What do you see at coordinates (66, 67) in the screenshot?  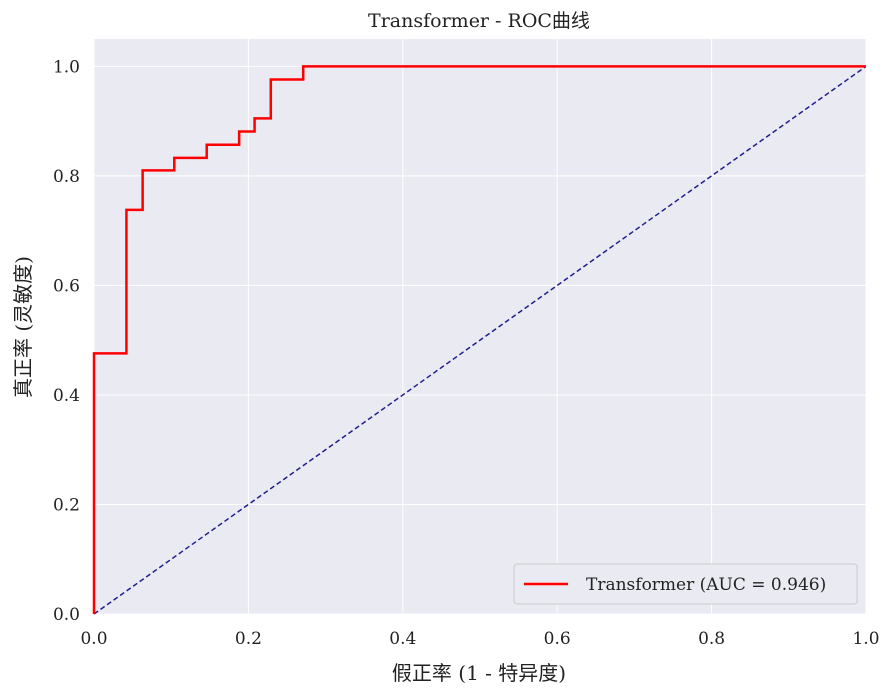 I see `y-tick-label: 1.0` at bounding box center [66, 67].